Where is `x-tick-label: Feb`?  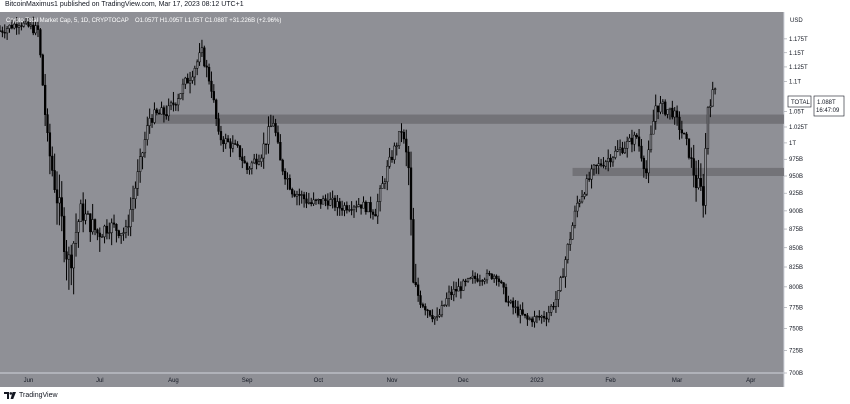 x-tick-label: Feb is located at coordinates (610, 381).